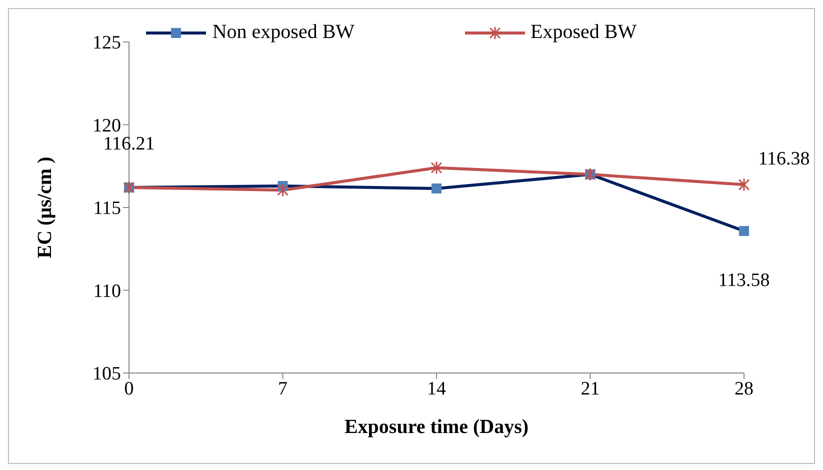 This screenshot has width=823, height=470. I want to click on x-tick-label: 14, so click(436, 389).